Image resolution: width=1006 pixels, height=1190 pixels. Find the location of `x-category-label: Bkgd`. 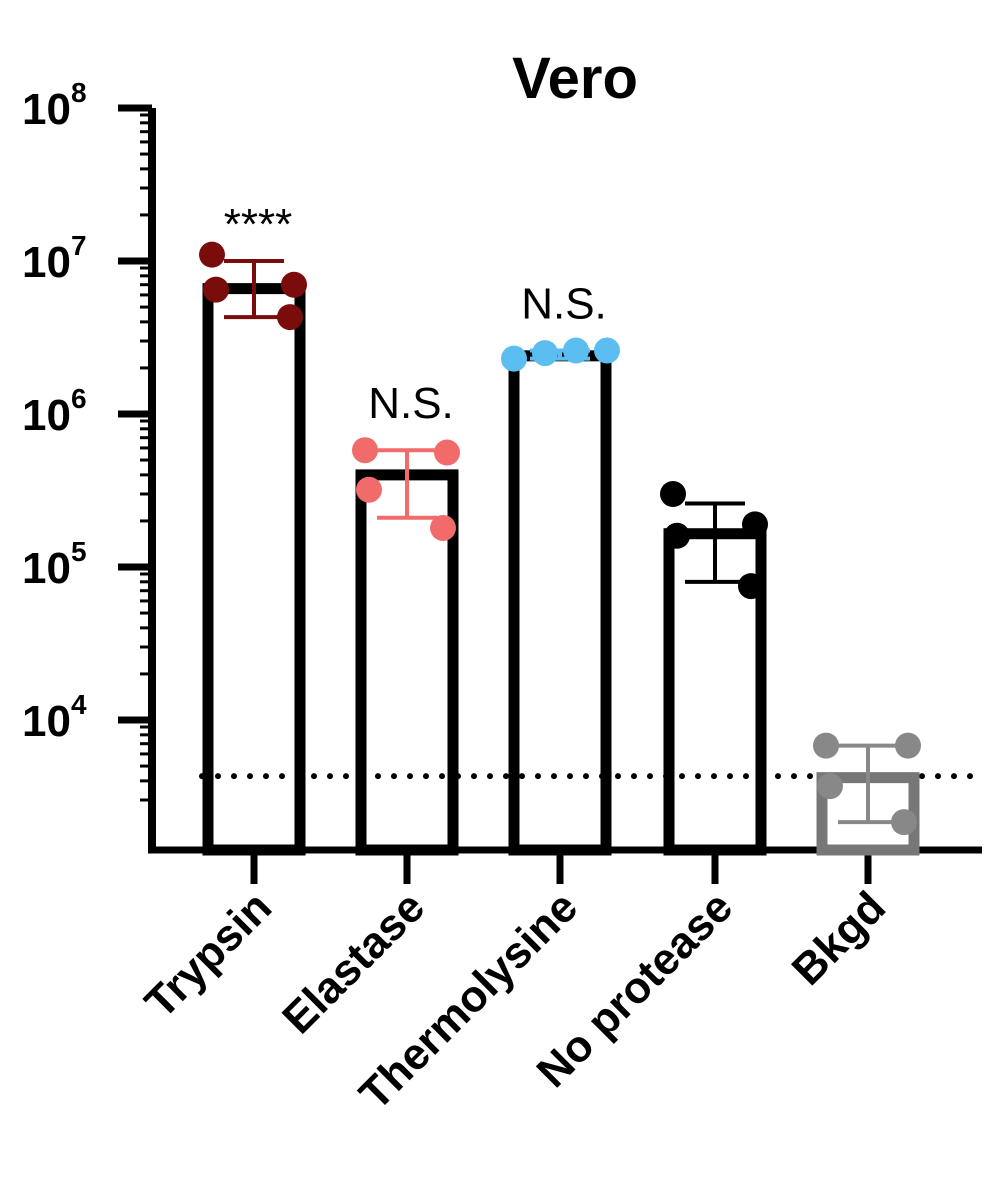

x-category-label: Bkgd is located at coordinates (839, 938).